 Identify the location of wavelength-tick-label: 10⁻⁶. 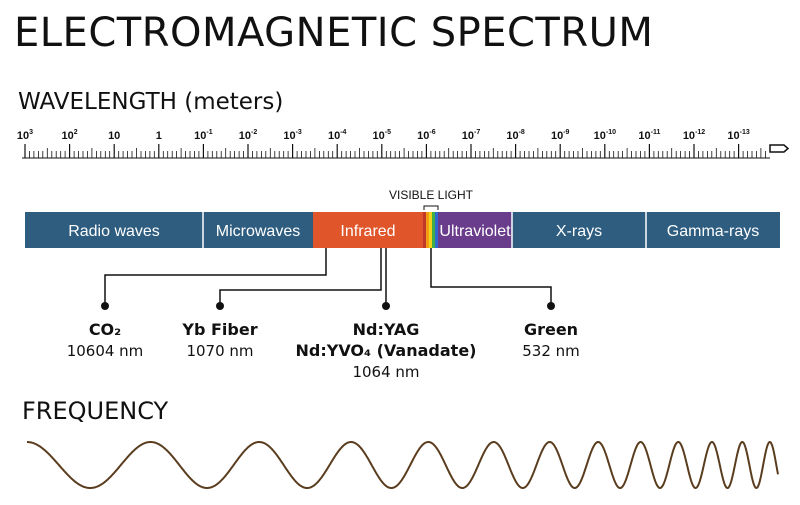
(426, 135).